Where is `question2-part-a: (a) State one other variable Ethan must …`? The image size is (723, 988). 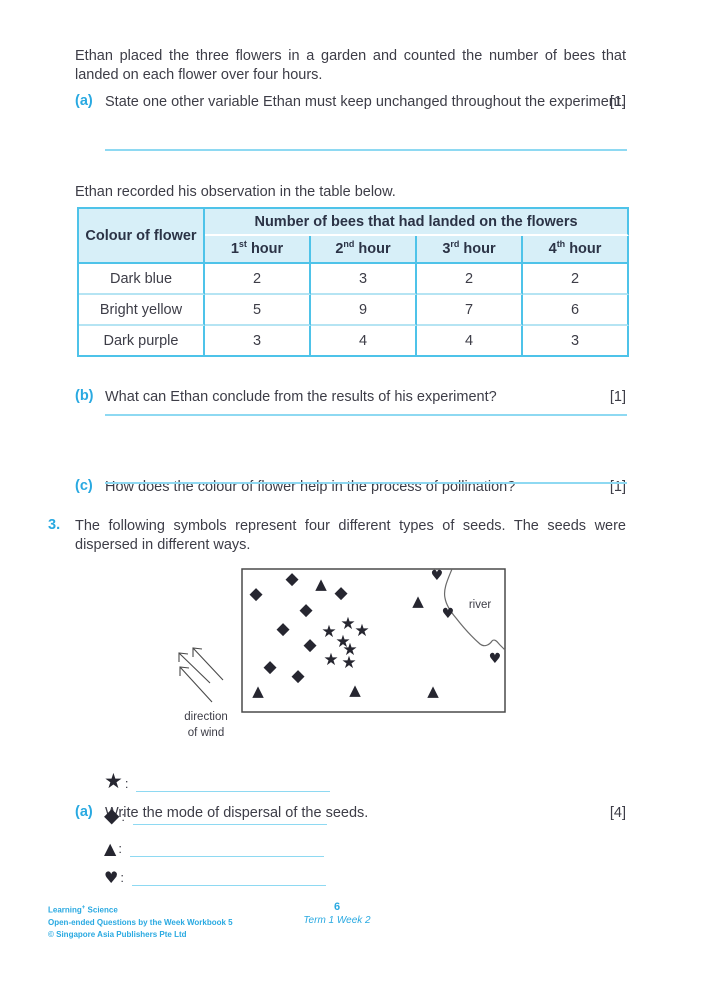 question2-part-a: (a) State one other variable Ethan must … is located at coordinates (350, 102).